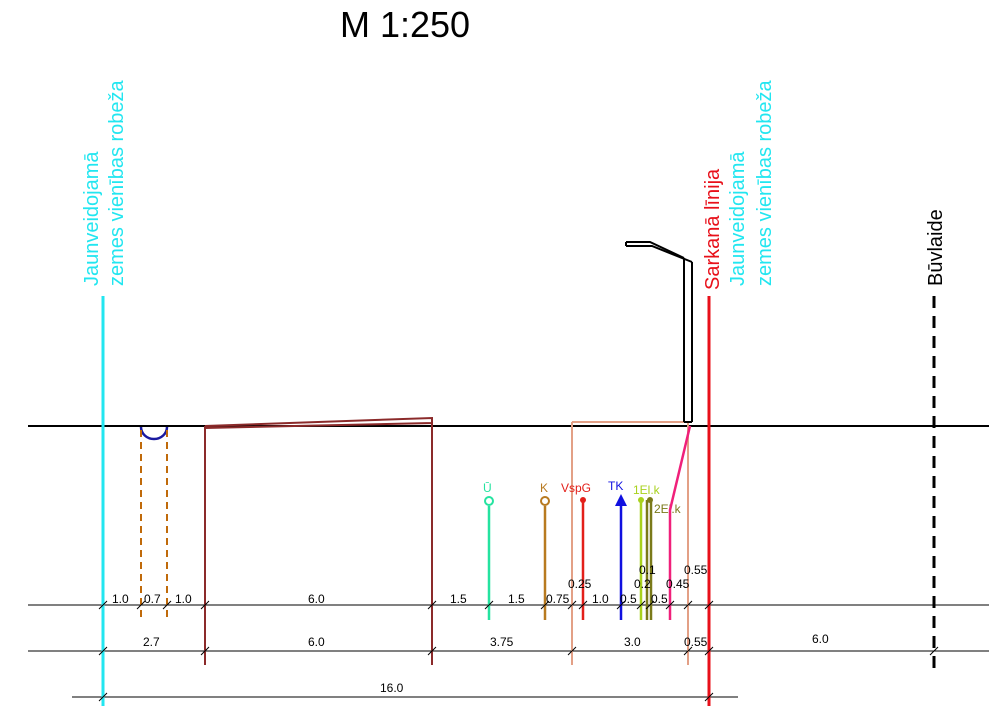 This screenshot has height=708, width=989. What do you see at coordinates (663, 558) in the screenshot?
I see `utility-el2: 2El.k` at bounding box center [663, 558].